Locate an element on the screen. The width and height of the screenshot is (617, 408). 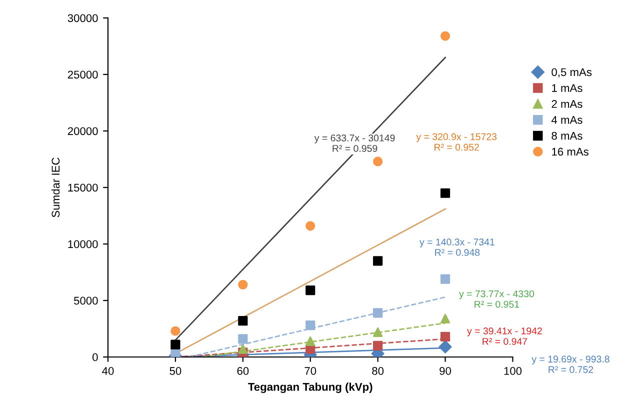
annotation: y = 140.3x - 7341 R² = 0.948 is located at coordinates (457, 247).